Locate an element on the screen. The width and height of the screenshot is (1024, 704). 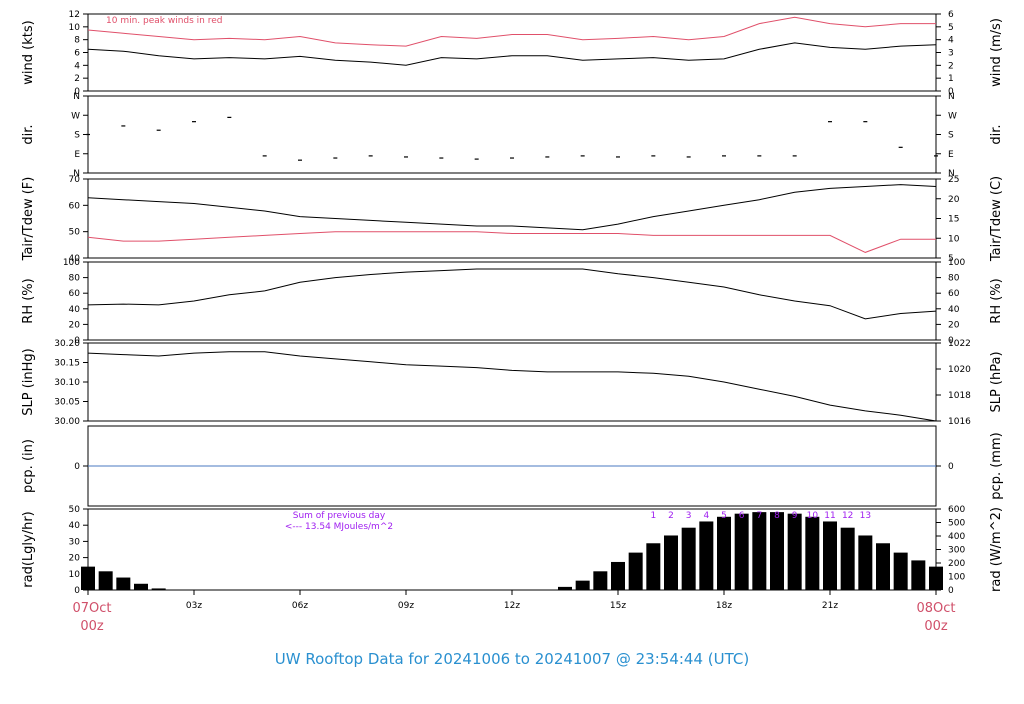
rad-hour-label: 8 is located at coordinates (777, 516).